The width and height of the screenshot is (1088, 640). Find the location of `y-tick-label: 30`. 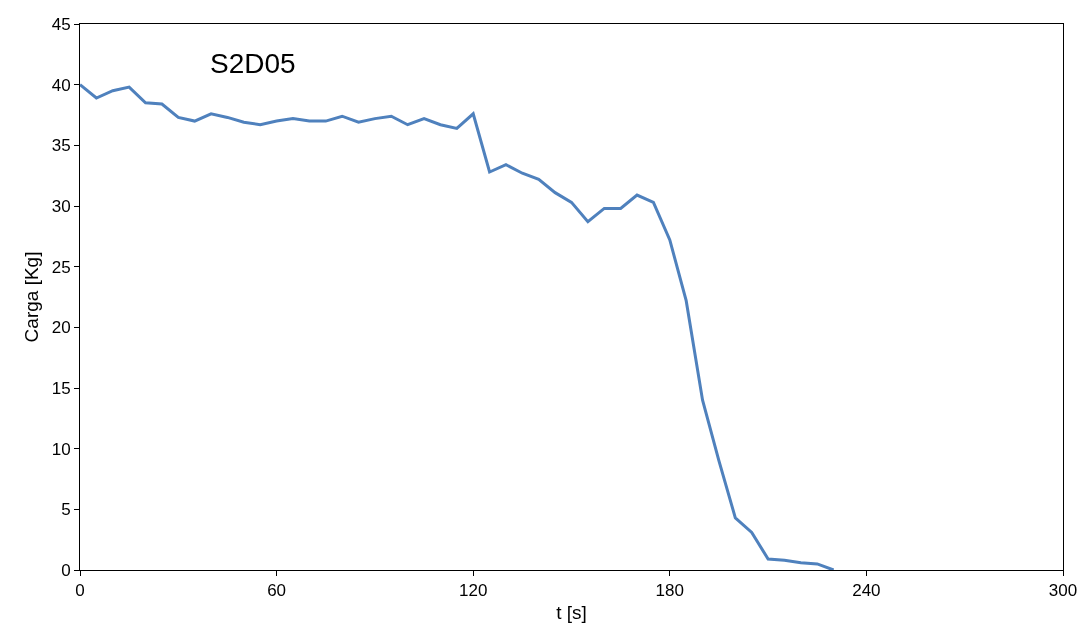

y-tick-label: 30 is located at coordinates (61, 206).